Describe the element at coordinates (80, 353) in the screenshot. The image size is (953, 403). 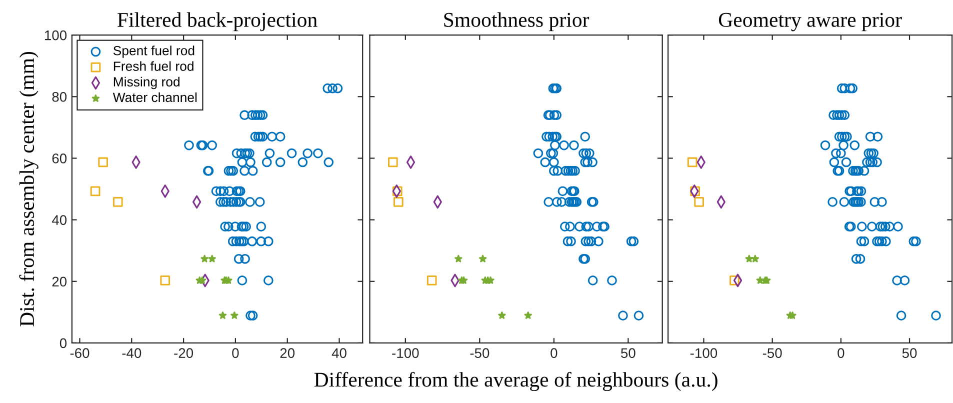
I see `x-tick-label: -60` at that location.